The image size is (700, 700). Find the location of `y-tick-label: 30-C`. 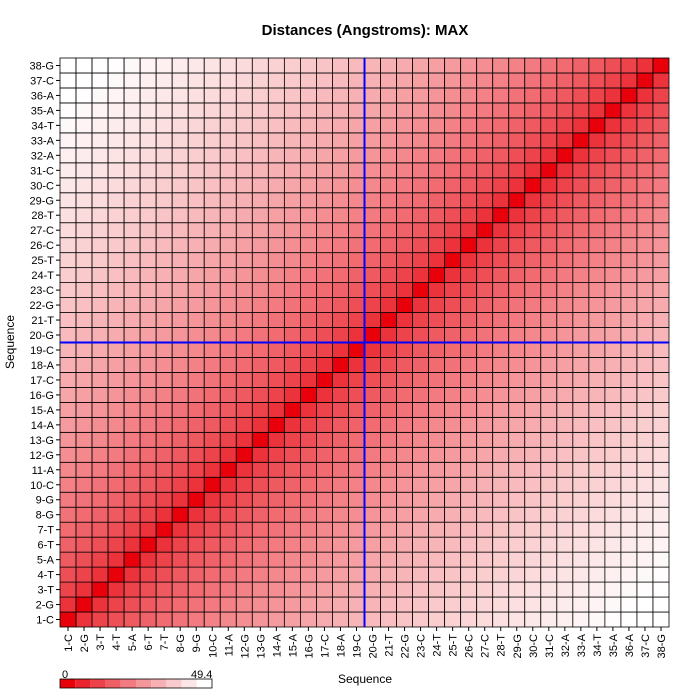

y-tick-label: 30-C is located at coordinates (42, 186).